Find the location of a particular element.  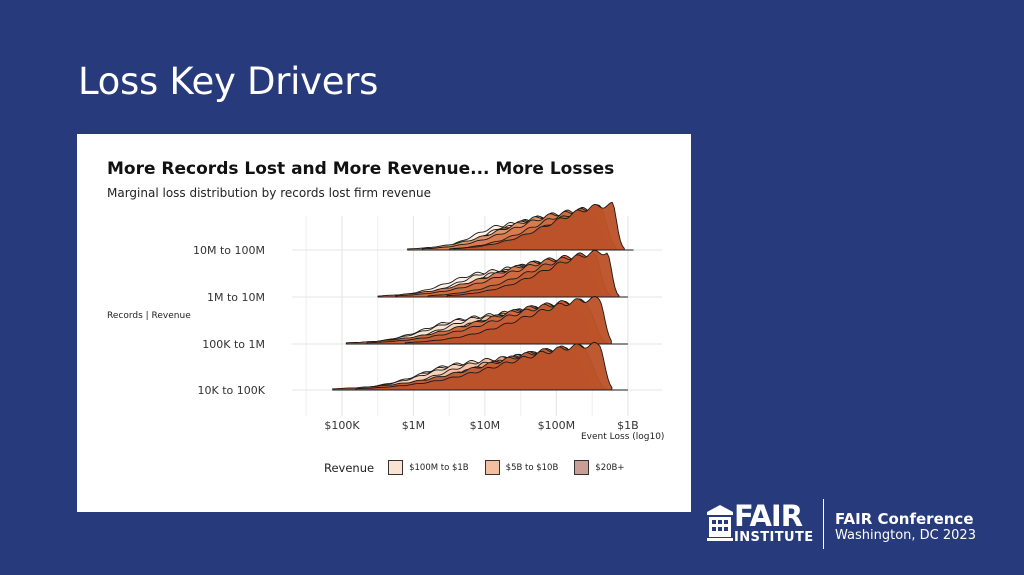

legend-item: $100M to $1B is located at coordinates (428, 467).